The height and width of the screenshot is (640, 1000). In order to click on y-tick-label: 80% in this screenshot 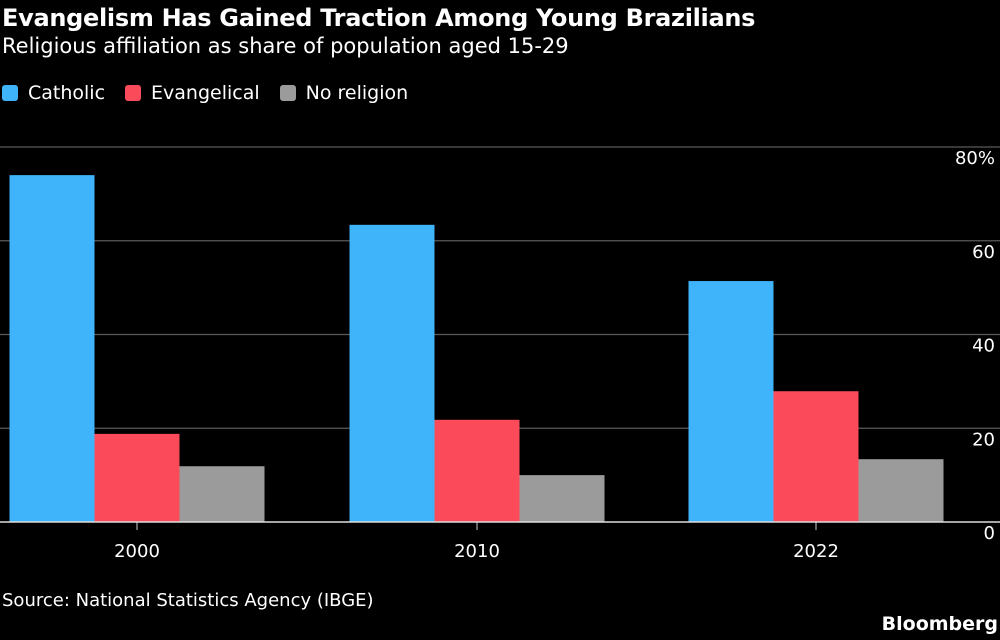, I will do `click(975, 158)`.